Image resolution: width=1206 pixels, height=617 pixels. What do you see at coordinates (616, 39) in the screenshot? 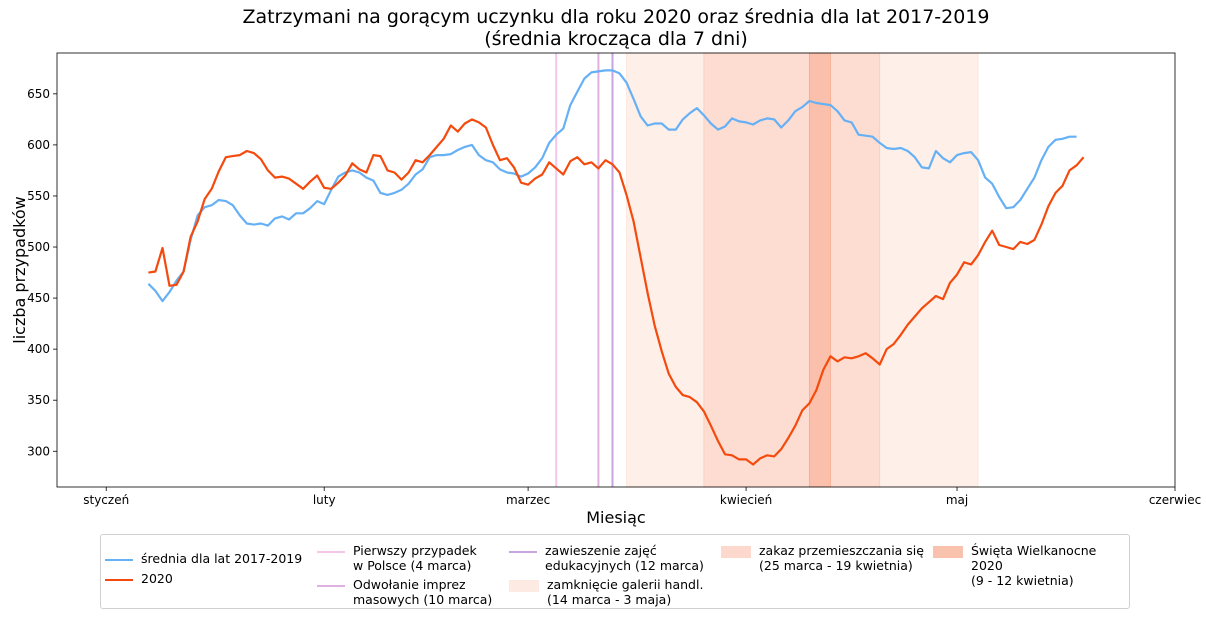
I see `chart-title-line: (średnia krocząca dla 7 dni)` at bounding box center [616, 39].